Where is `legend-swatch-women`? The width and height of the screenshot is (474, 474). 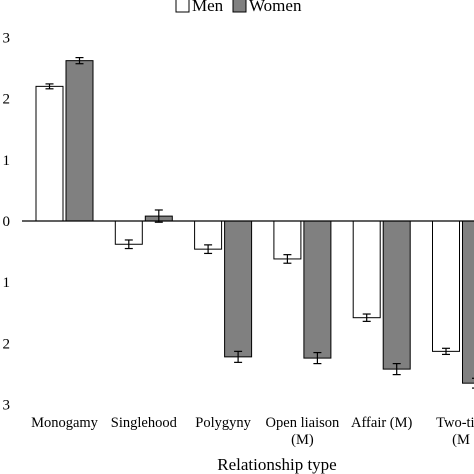 legend-swatch-women is located at coordinates (239, 6).